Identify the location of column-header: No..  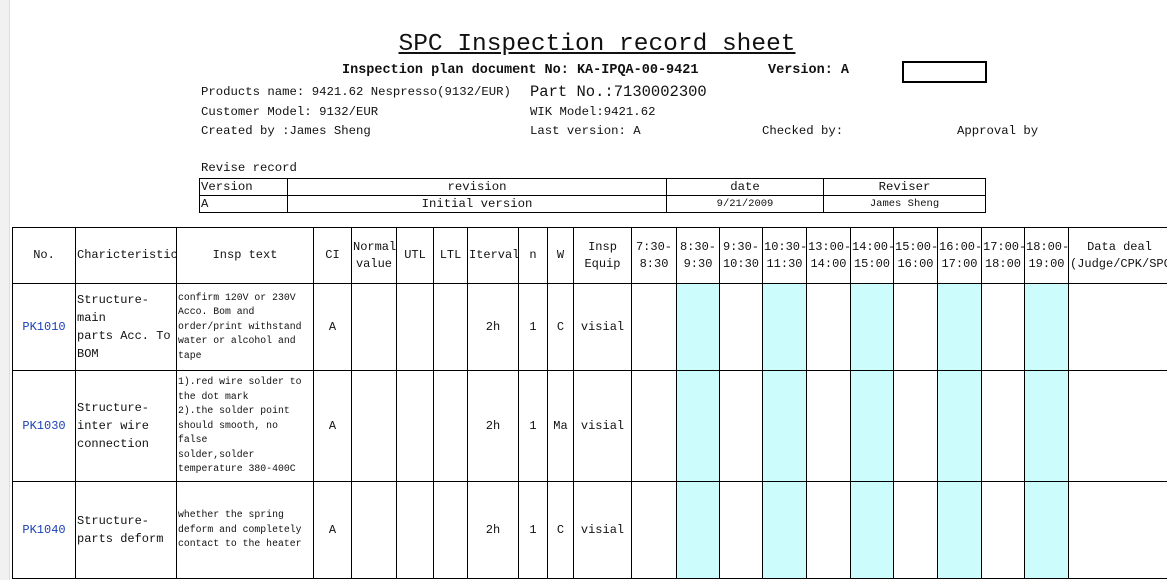
(44, 255).